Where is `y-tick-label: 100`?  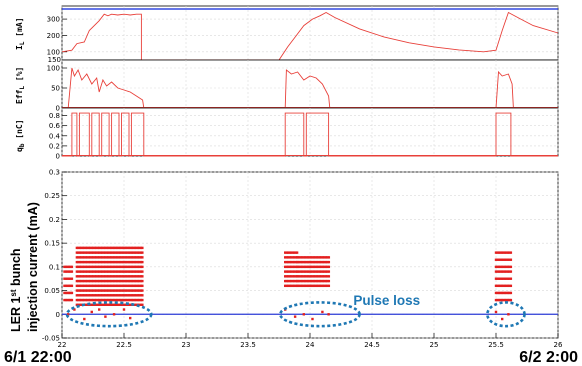
y-tick-label: 100 is located at coordinates (53, 52).